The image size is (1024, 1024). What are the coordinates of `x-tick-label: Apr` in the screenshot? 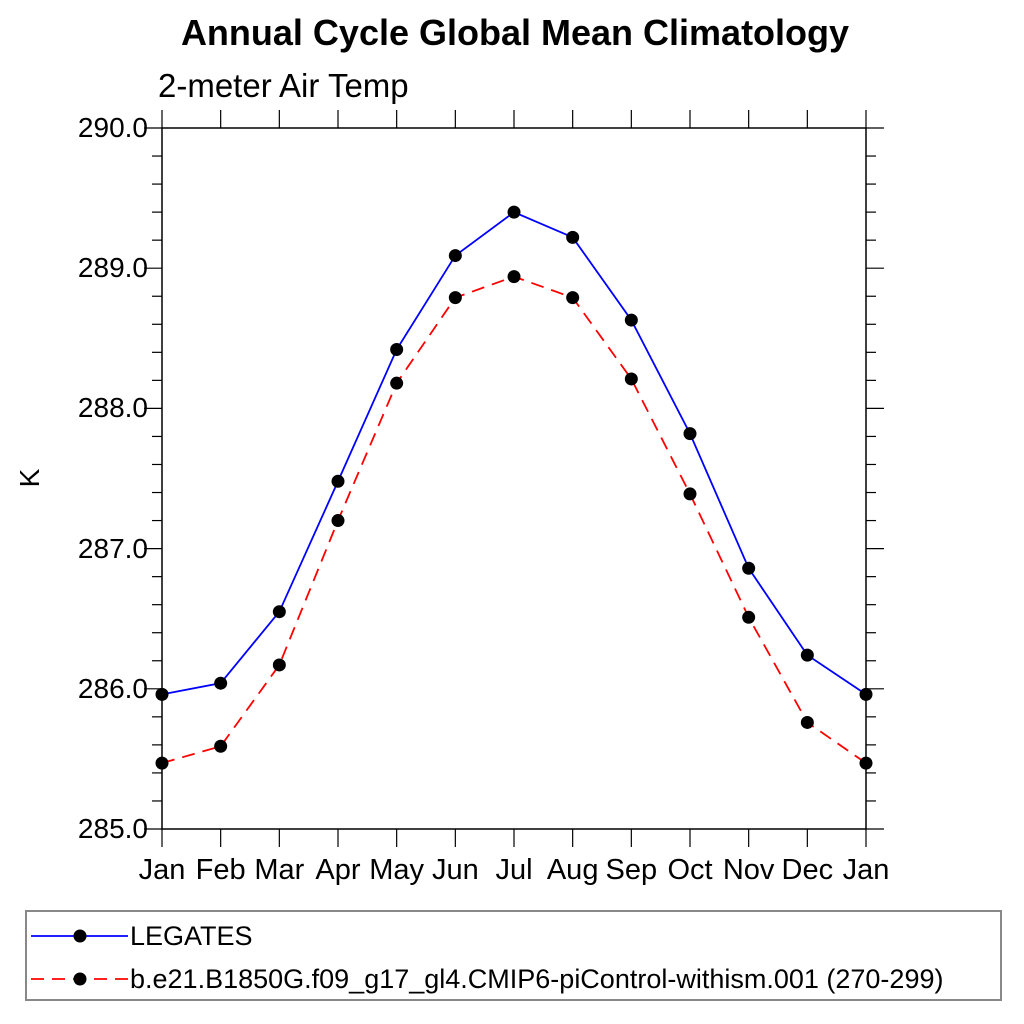 It's located at (338, 870).